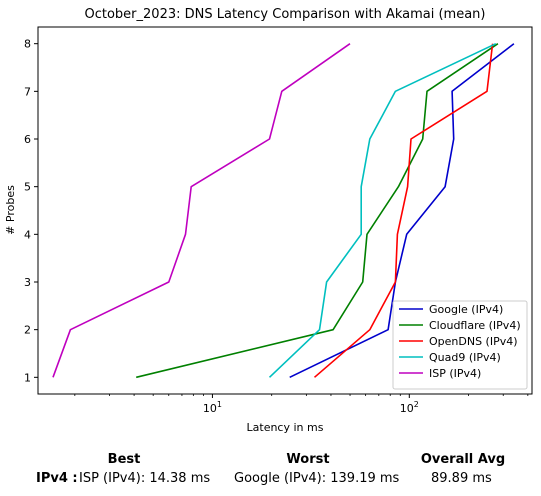 Image resolution: width=541 pixels, height=496 pixels. Describe the element at coordinates (317, 478) in the screenshot. I see `worst-value: Google (IPv4): 139.19 ms` at that location.